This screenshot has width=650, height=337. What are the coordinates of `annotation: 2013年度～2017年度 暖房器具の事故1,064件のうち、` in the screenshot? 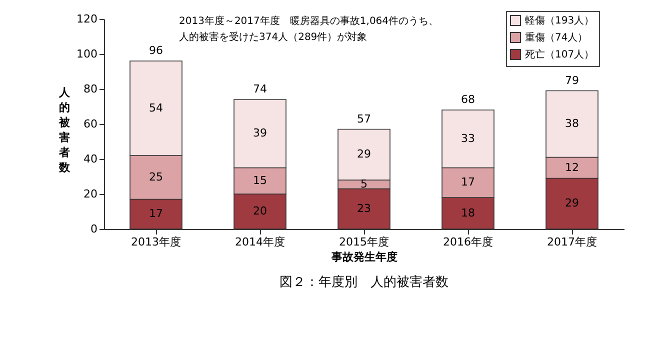 It's located at (309, 21).